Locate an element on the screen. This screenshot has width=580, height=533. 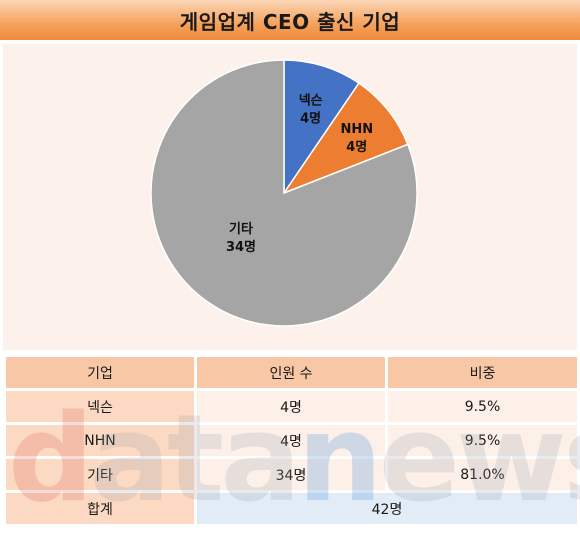
row-company: 기타 is located at coordinates (100, 474).